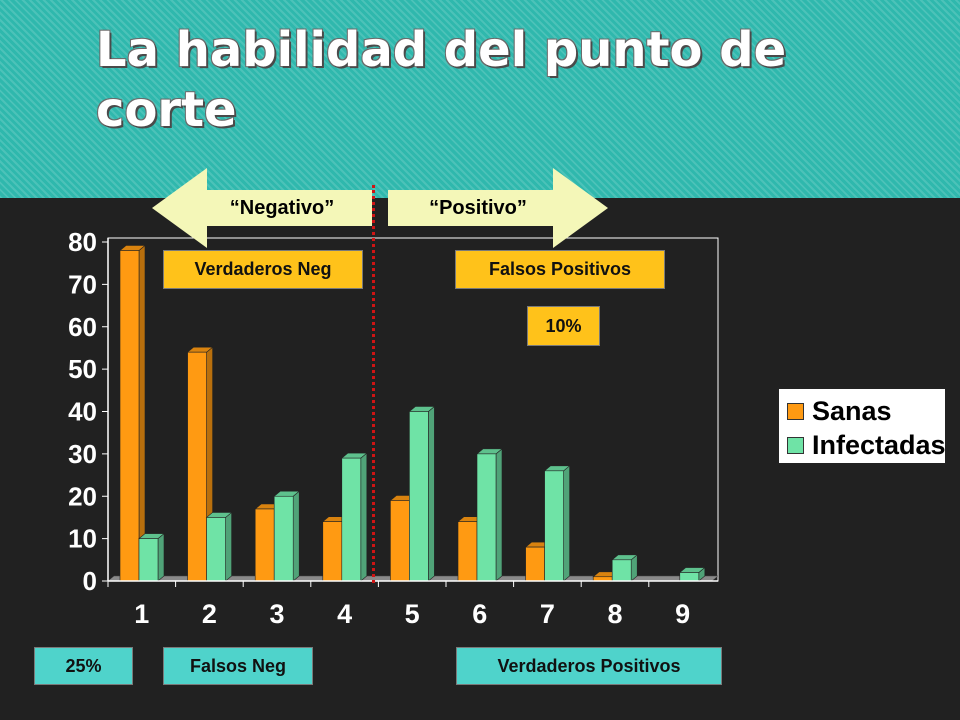 The width and height of the screenshot is (960, 720). Describe the element at coordinates (373, 384) in the screenshot. I see `cutoff-line` at that location.